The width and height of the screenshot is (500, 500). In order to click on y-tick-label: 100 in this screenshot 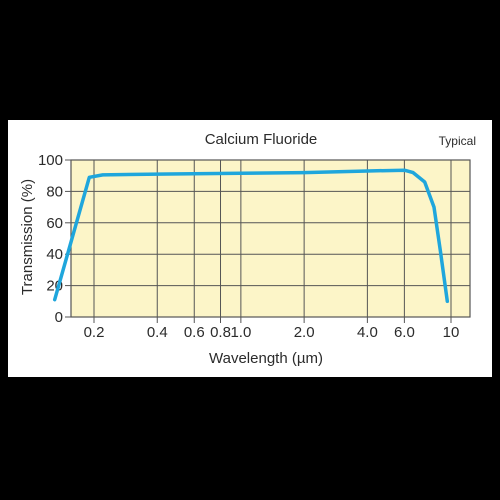, I will do `click(50, 160)`.